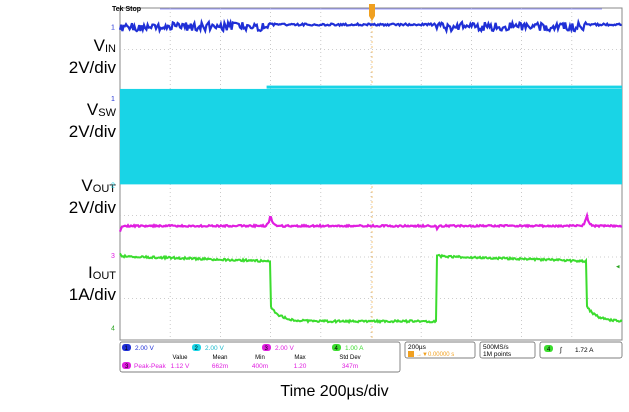 Image resolution: width=629 pixels, height=412 pixels. Describe the element at coordinates (92, 109) in the screenshot. I see `vsw-label-main: V` at that location.